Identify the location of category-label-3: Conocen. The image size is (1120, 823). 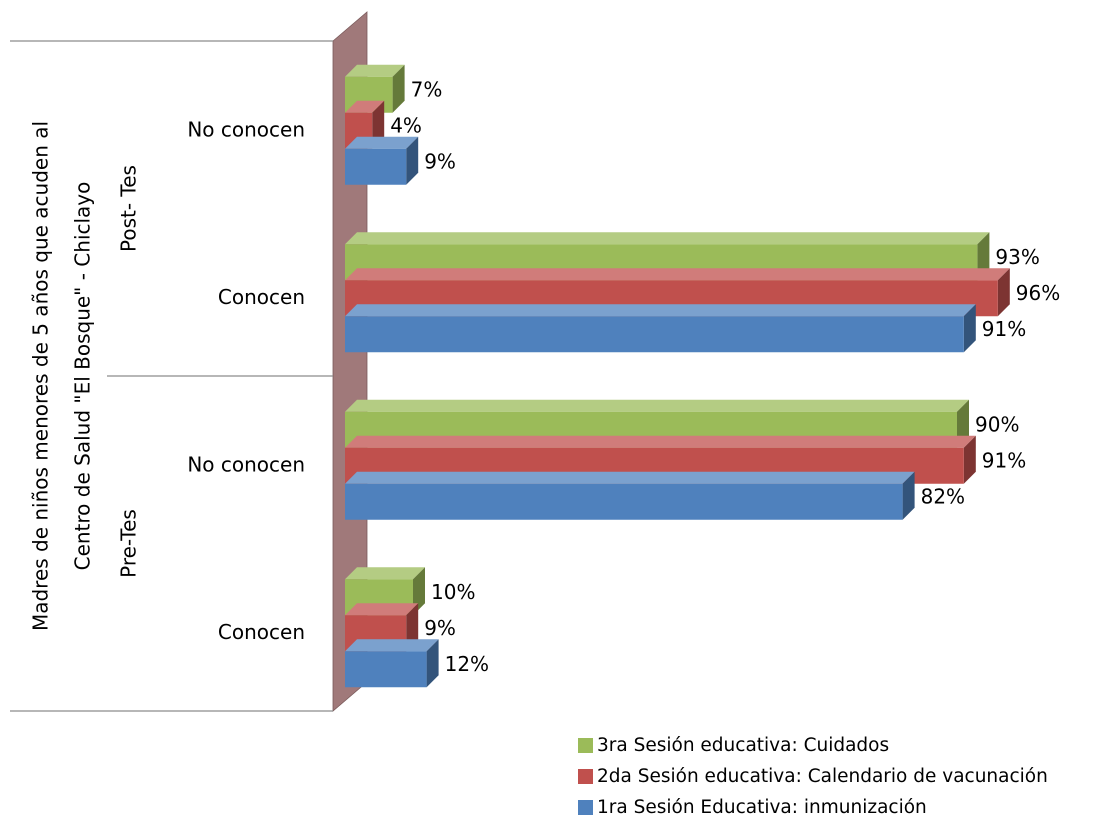
(261, 632).